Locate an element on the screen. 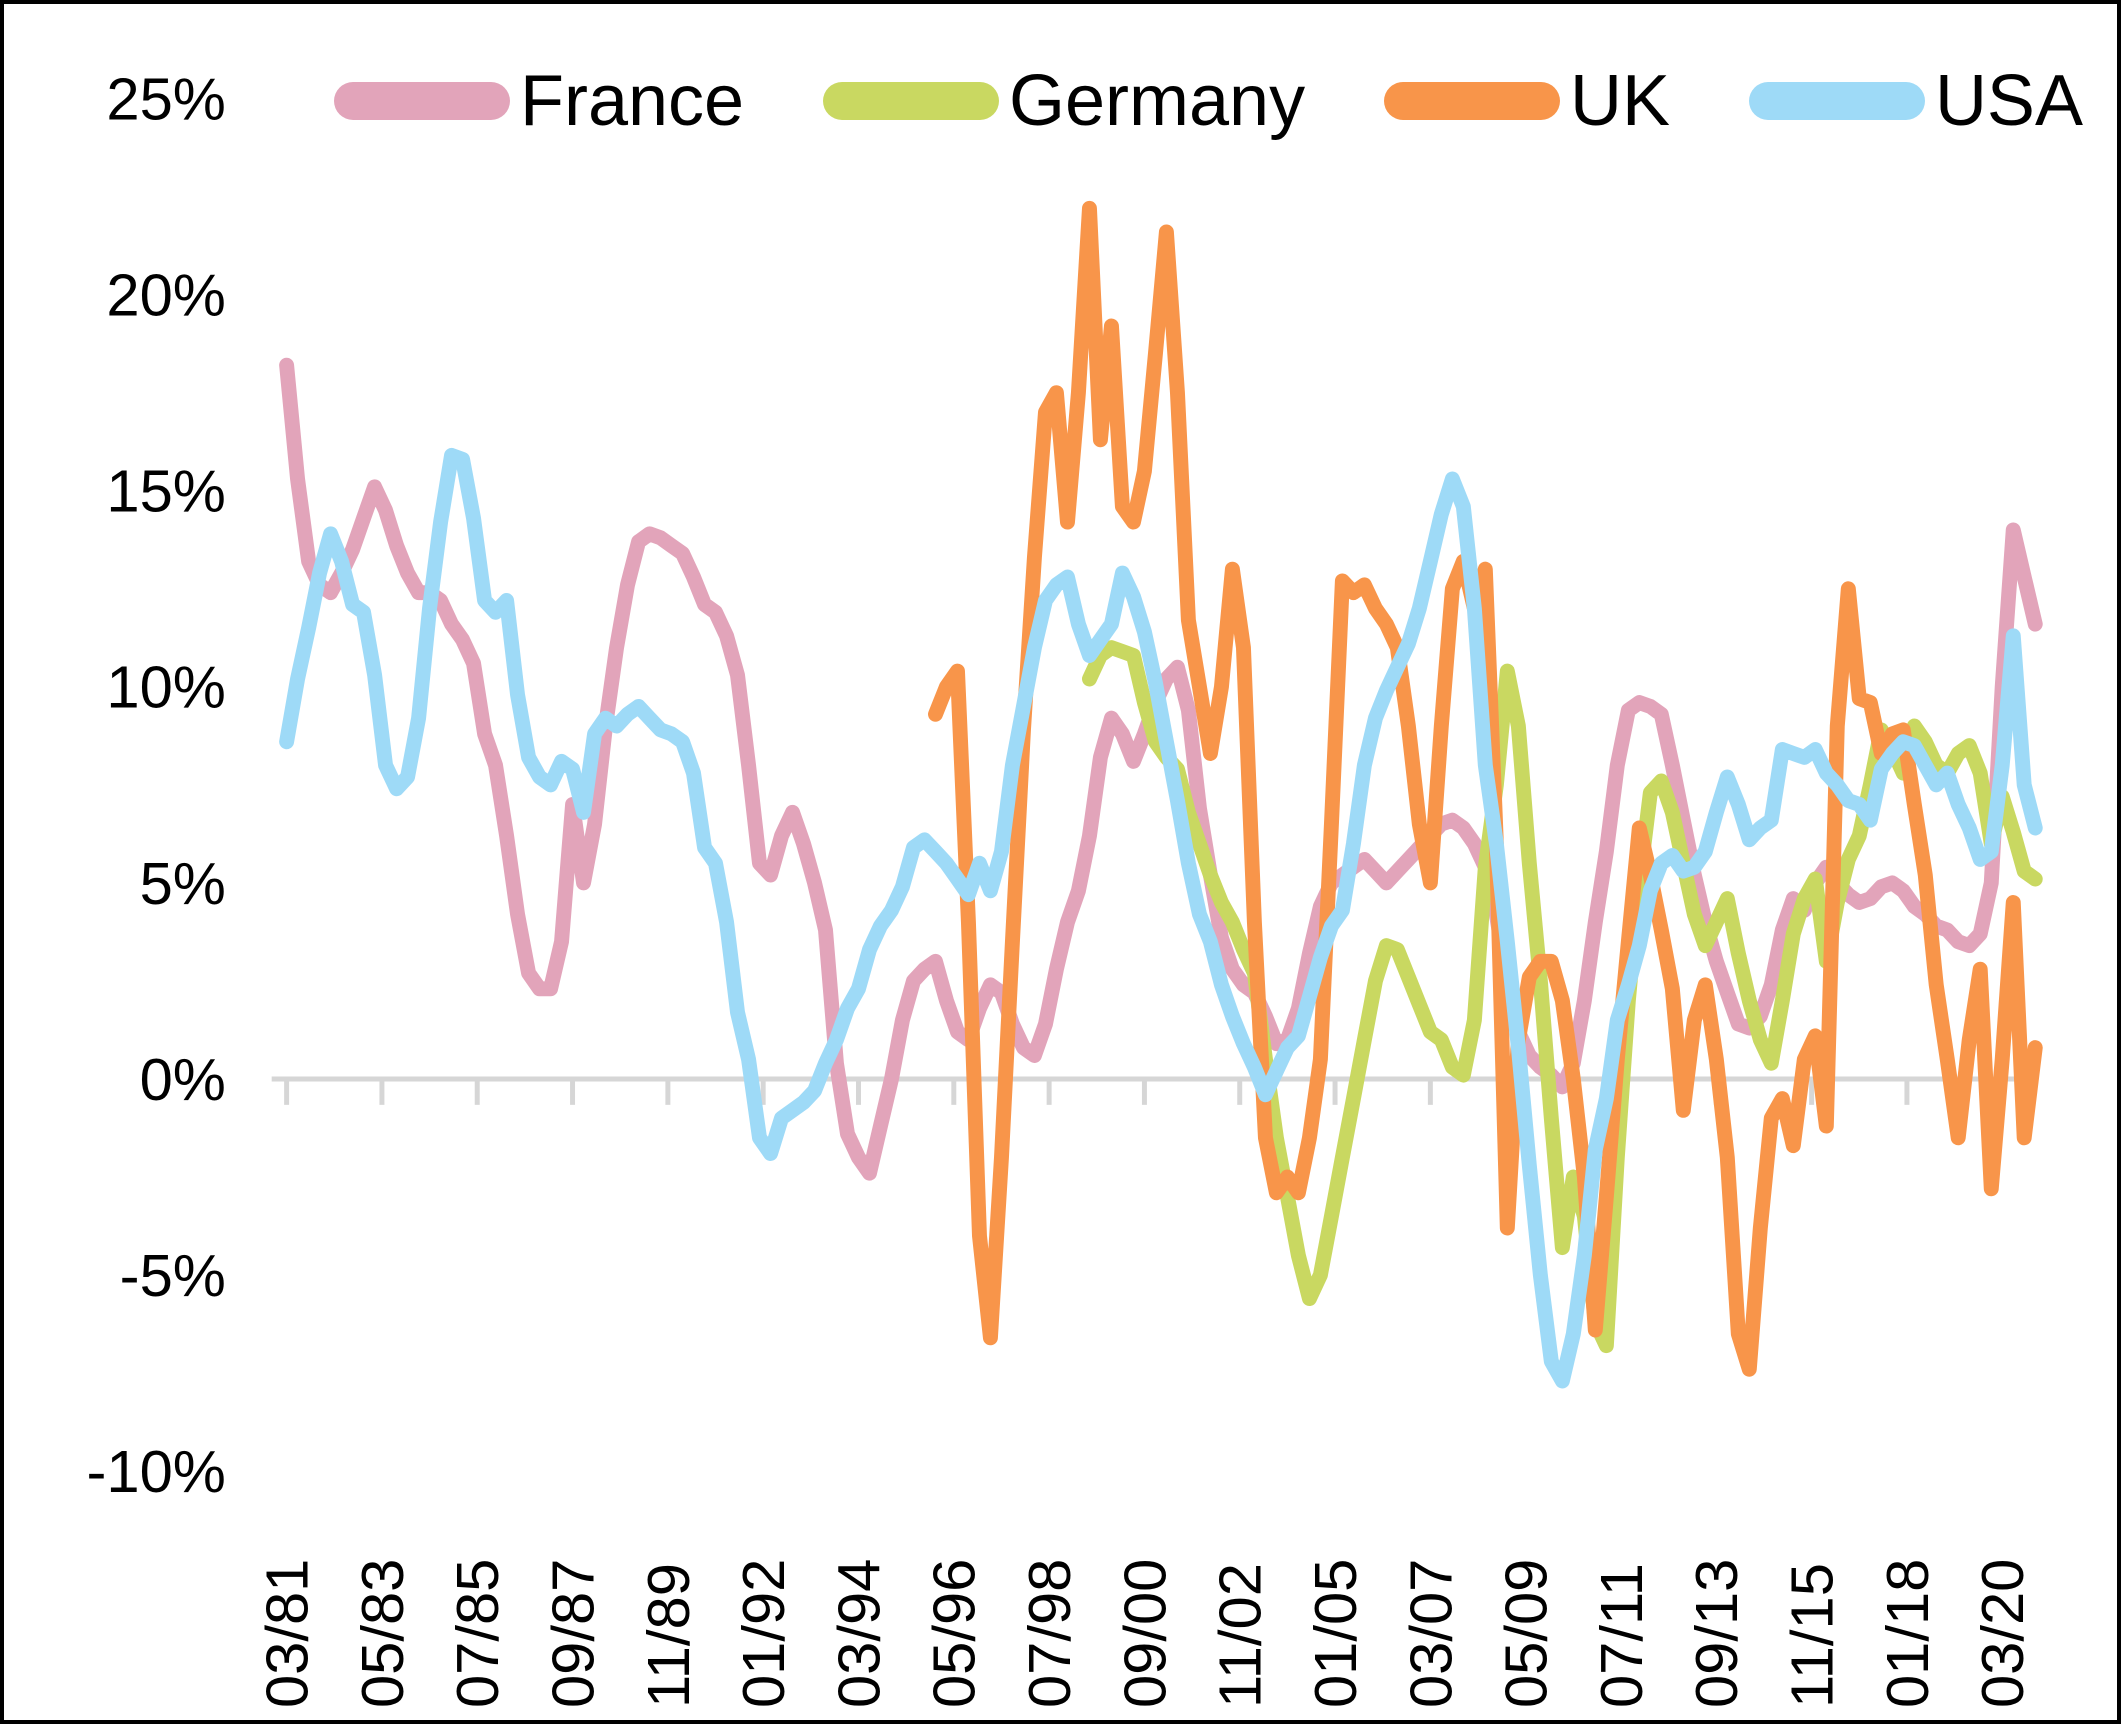  svg-text: 03/20 is located at coordinates (2002, 1633).